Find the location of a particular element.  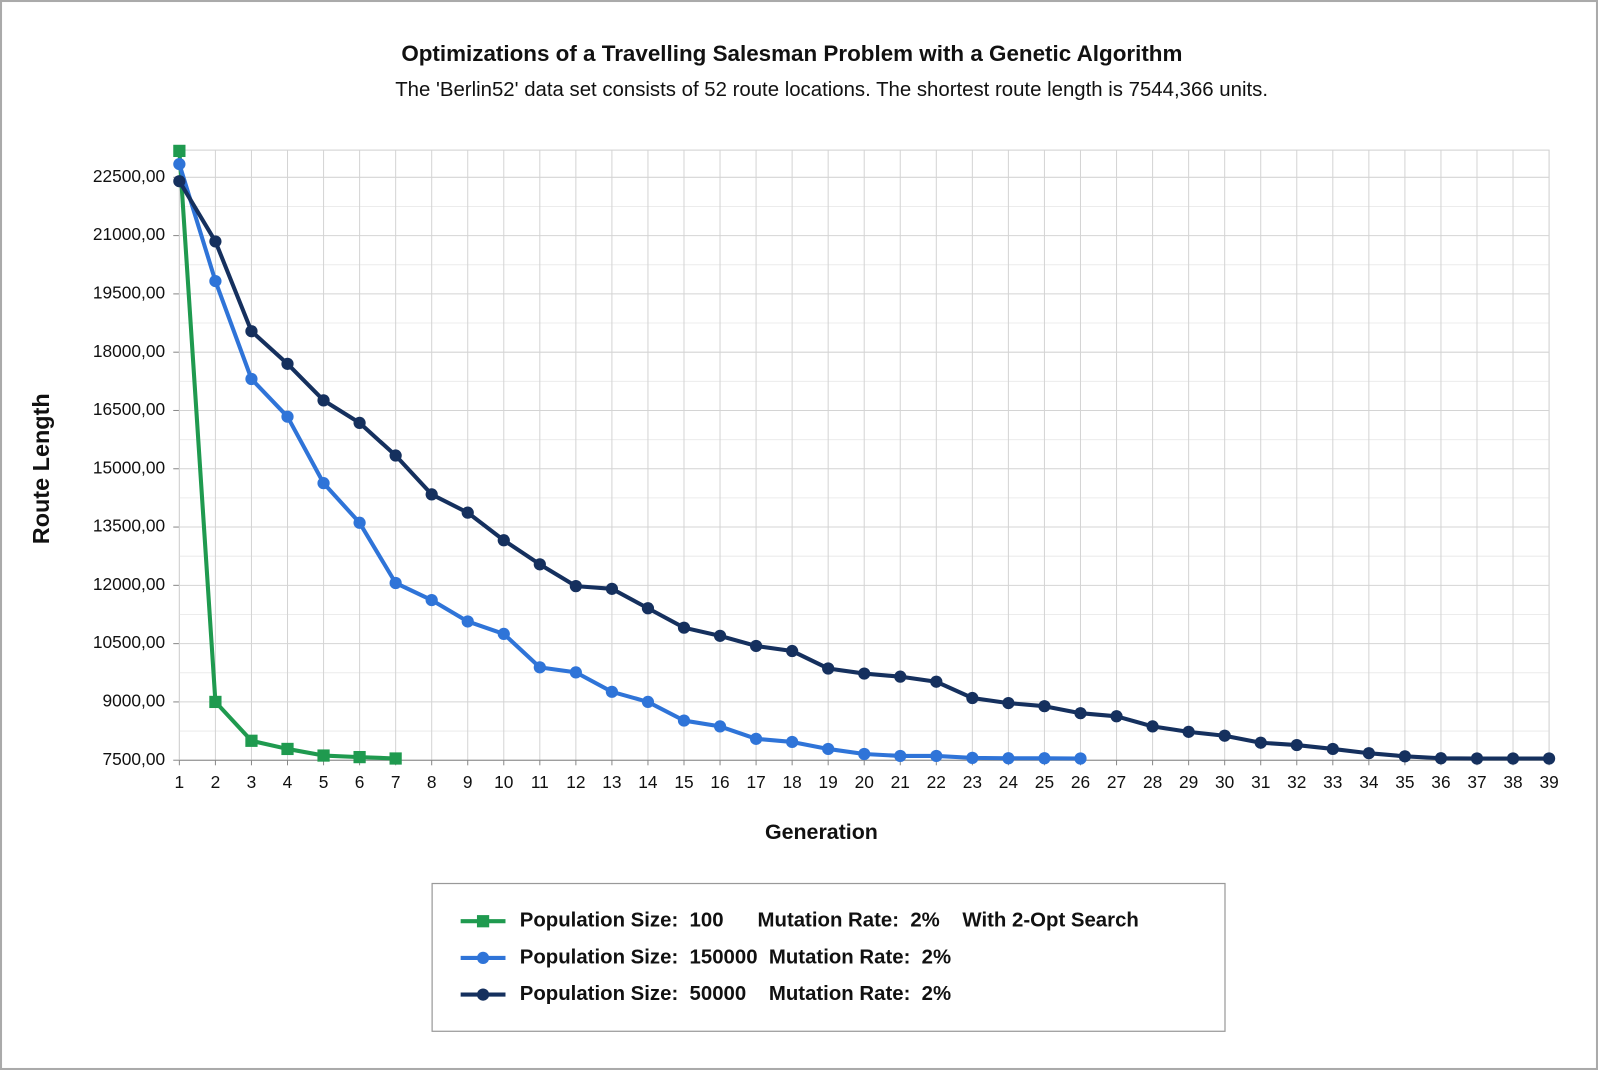

y-tick-label: 16500,00 is located at coordinates (129, 409).